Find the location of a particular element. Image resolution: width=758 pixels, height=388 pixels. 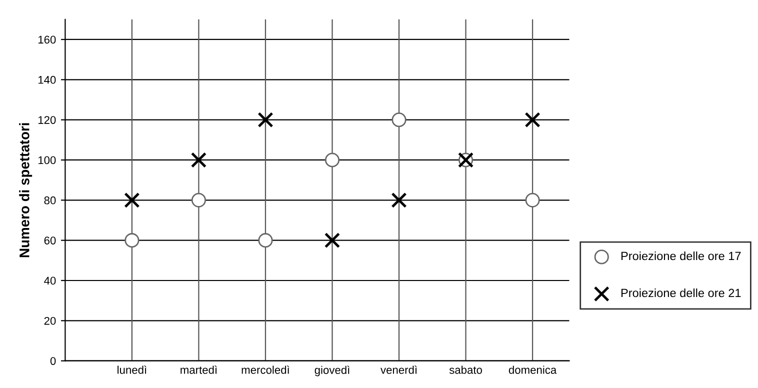

y-tick-label: 60 is located at coordinates (50, 240).